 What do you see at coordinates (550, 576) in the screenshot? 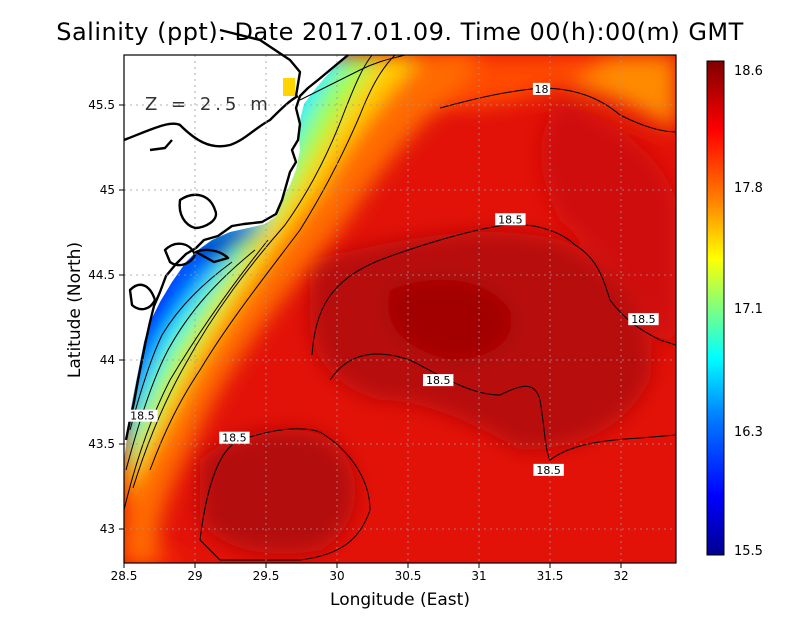
I see `x-tick-label: 31.5` at bounding box center [550, 576].